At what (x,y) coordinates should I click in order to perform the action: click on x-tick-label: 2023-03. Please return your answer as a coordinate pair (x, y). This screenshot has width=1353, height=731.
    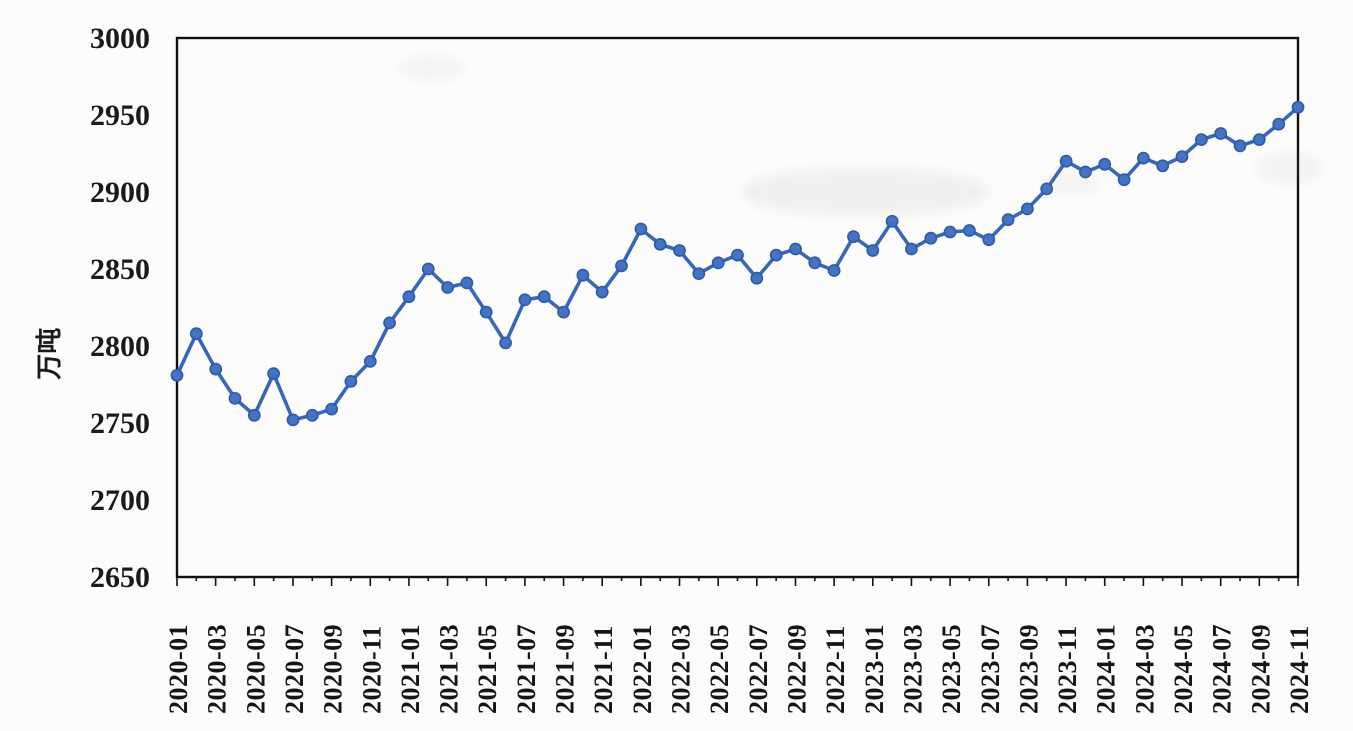
    Looking at the image, I should click on (912, 669).